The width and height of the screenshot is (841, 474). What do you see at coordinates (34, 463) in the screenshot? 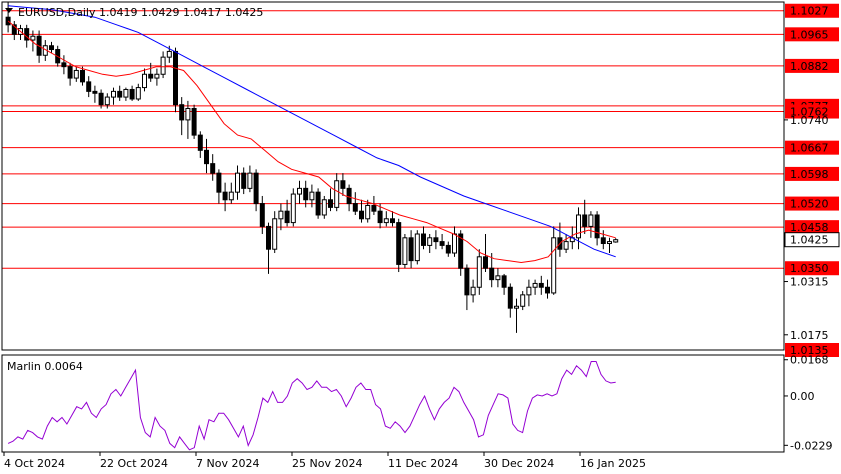
I see `x-tick-label: 4 Oct 2024` at bounding box center [34, 463].